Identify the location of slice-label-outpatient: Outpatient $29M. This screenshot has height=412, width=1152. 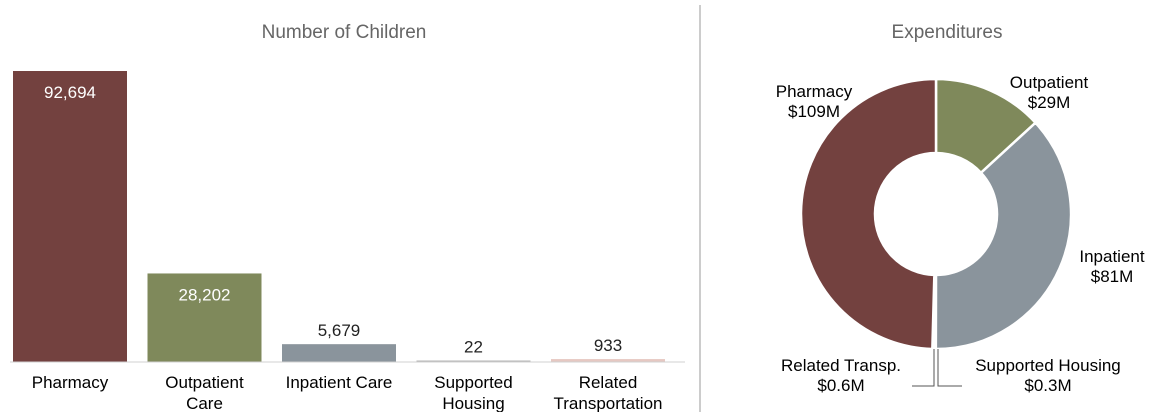
(1049, 92).